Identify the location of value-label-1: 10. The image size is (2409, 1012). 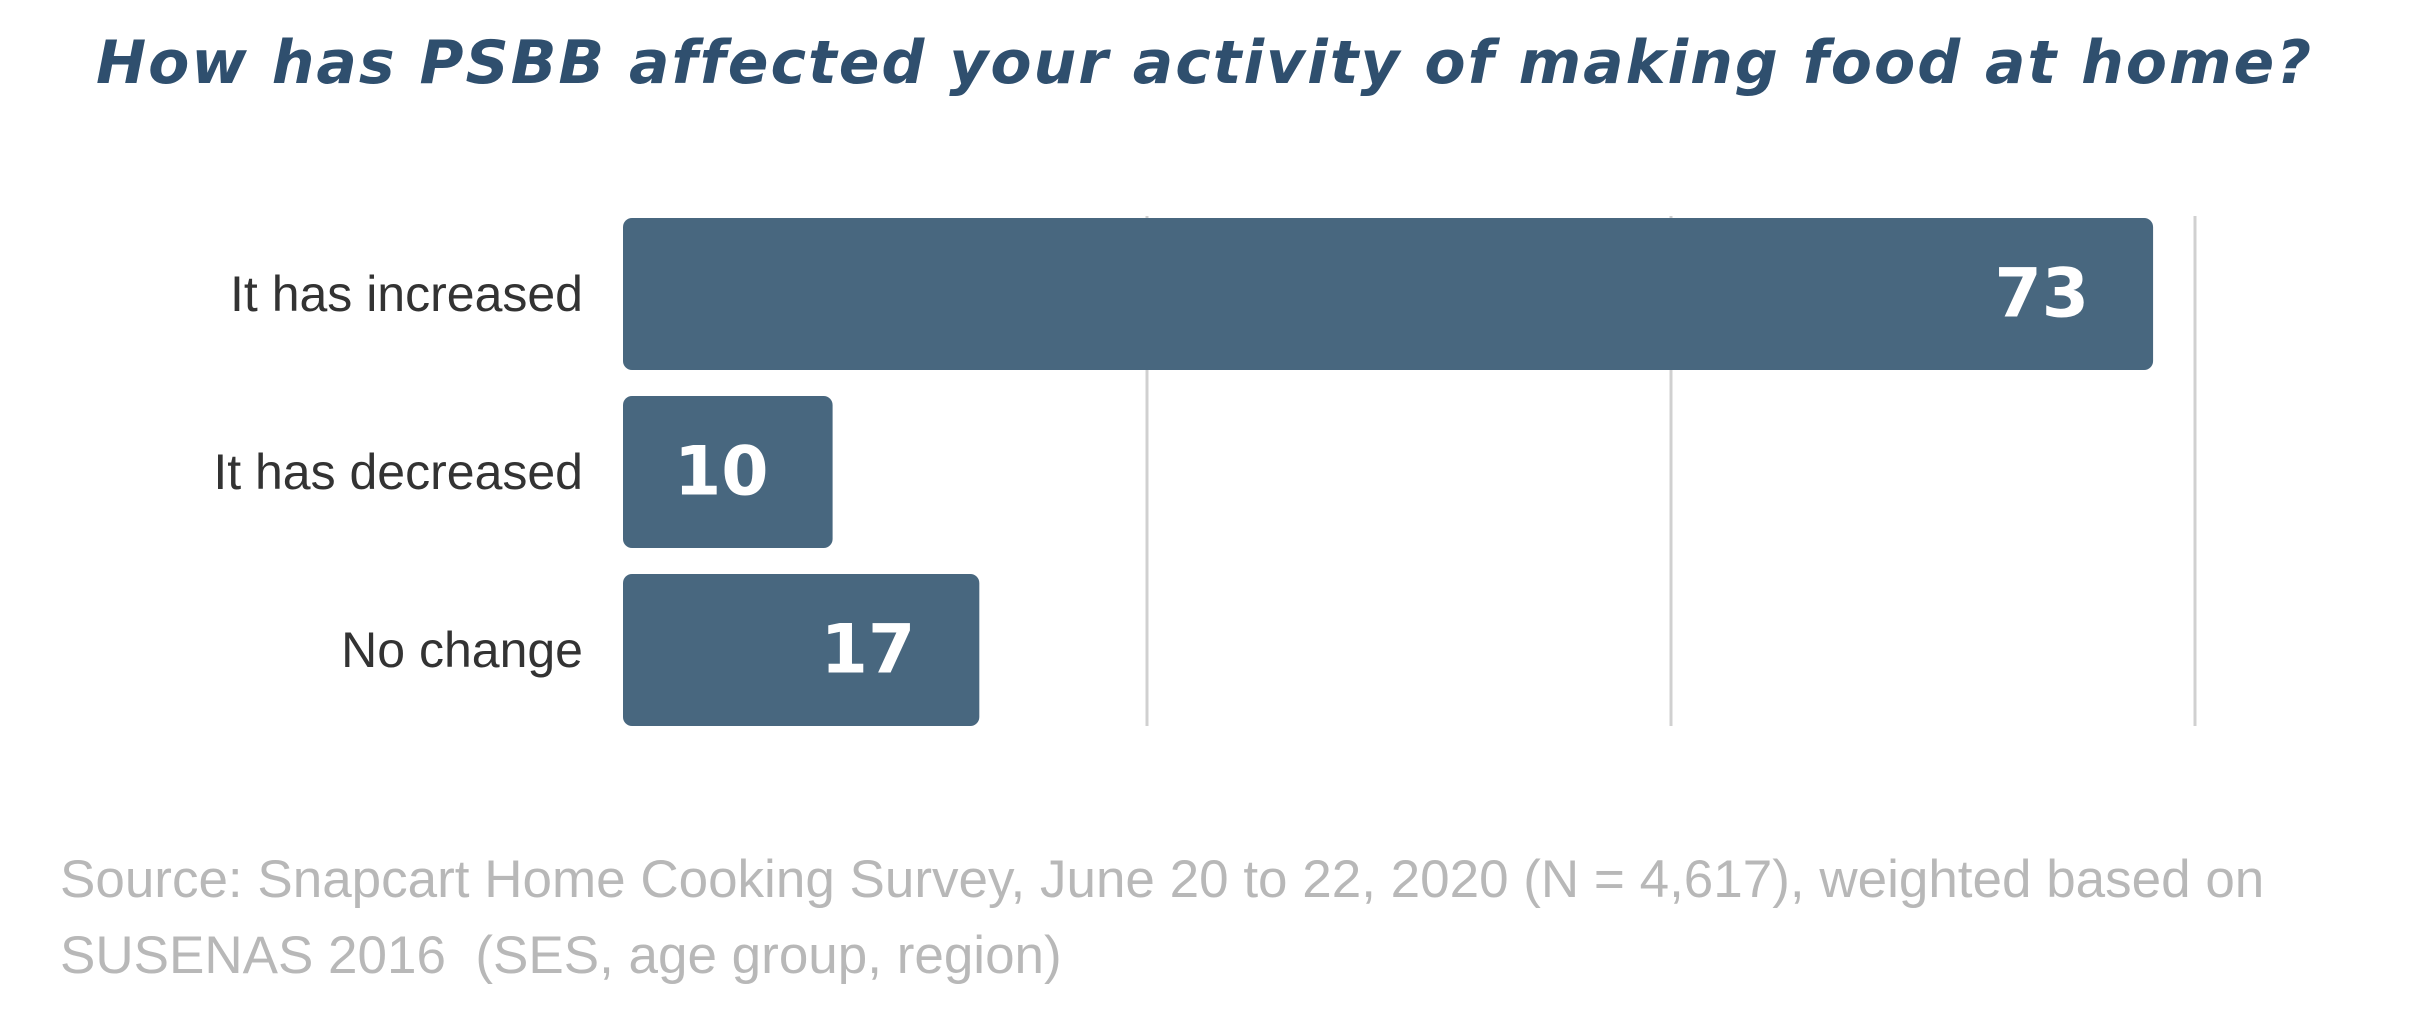
(721, 472).